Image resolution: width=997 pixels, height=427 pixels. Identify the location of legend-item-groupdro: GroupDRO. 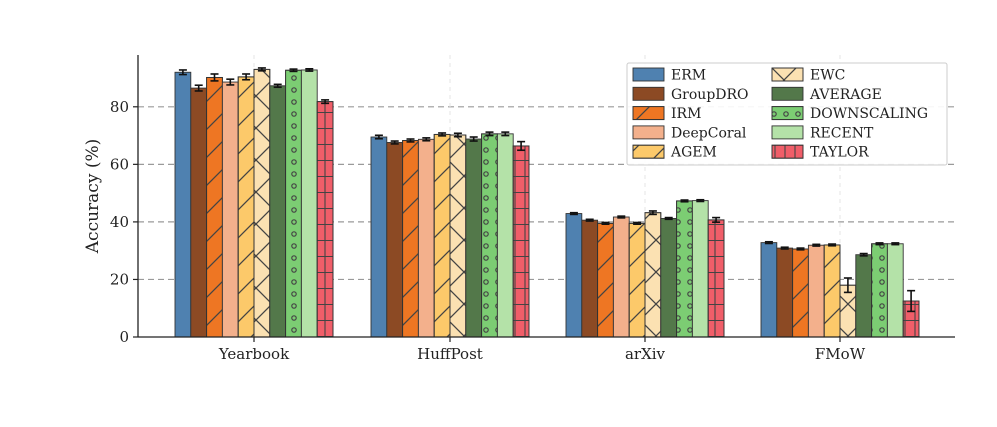
(690, 95).